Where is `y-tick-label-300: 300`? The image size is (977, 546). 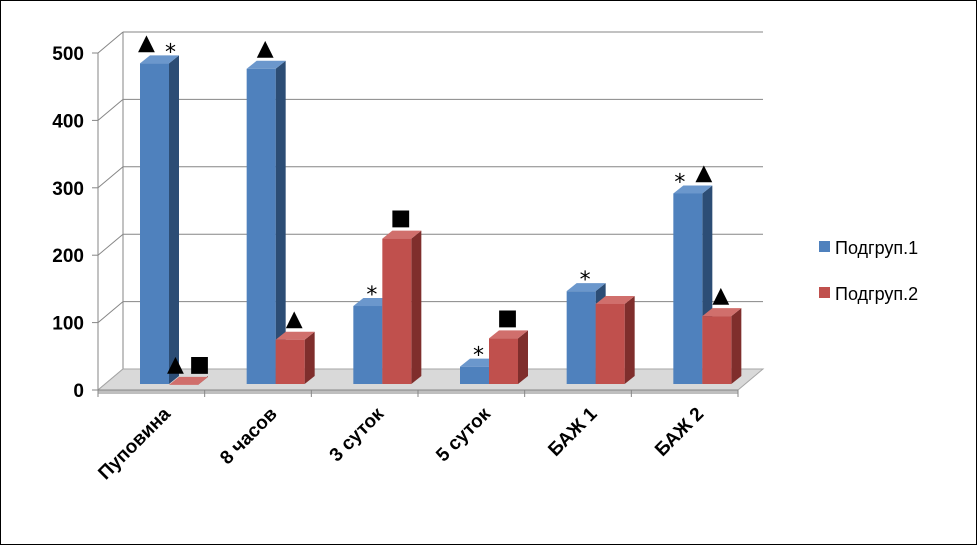
y-tick-label-300: 300 is located at coordinates (68, 189).